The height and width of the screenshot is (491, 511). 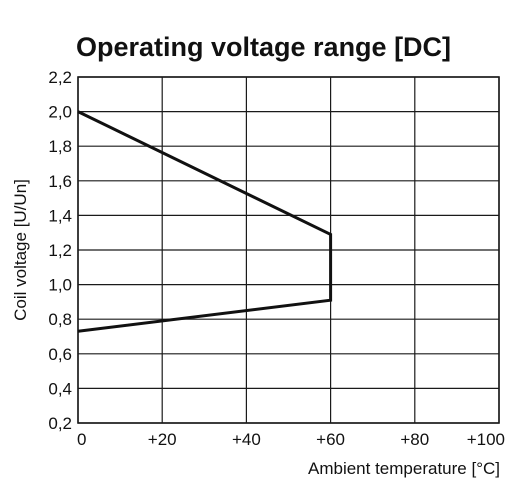 I want to click on x-tick-label: +80, so click(x=414, y=439).